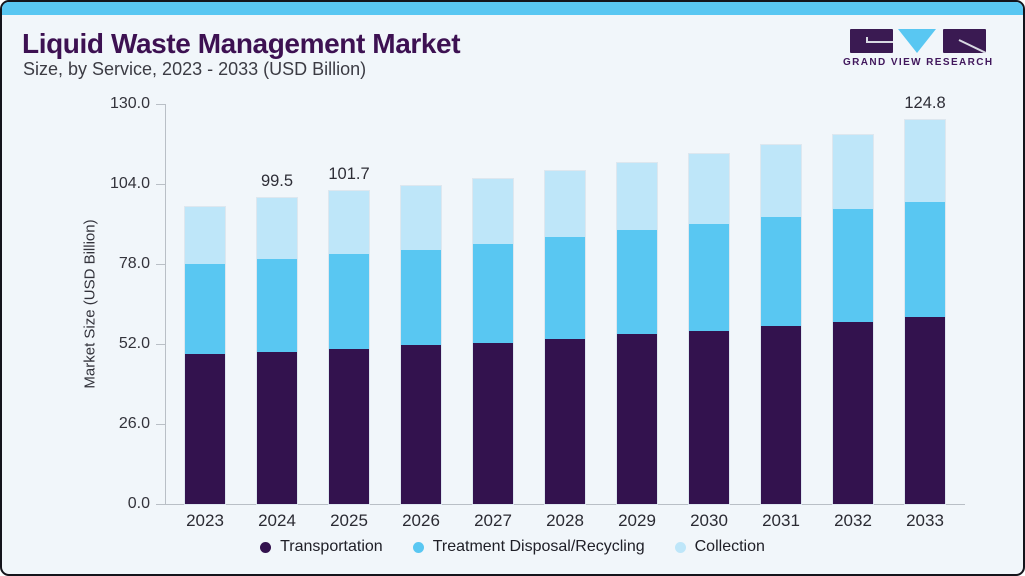  Describe the element at coordinates (538, 546) in the screenshot. I see `legend-label: Treatment Disposal/Recycling` at that location.